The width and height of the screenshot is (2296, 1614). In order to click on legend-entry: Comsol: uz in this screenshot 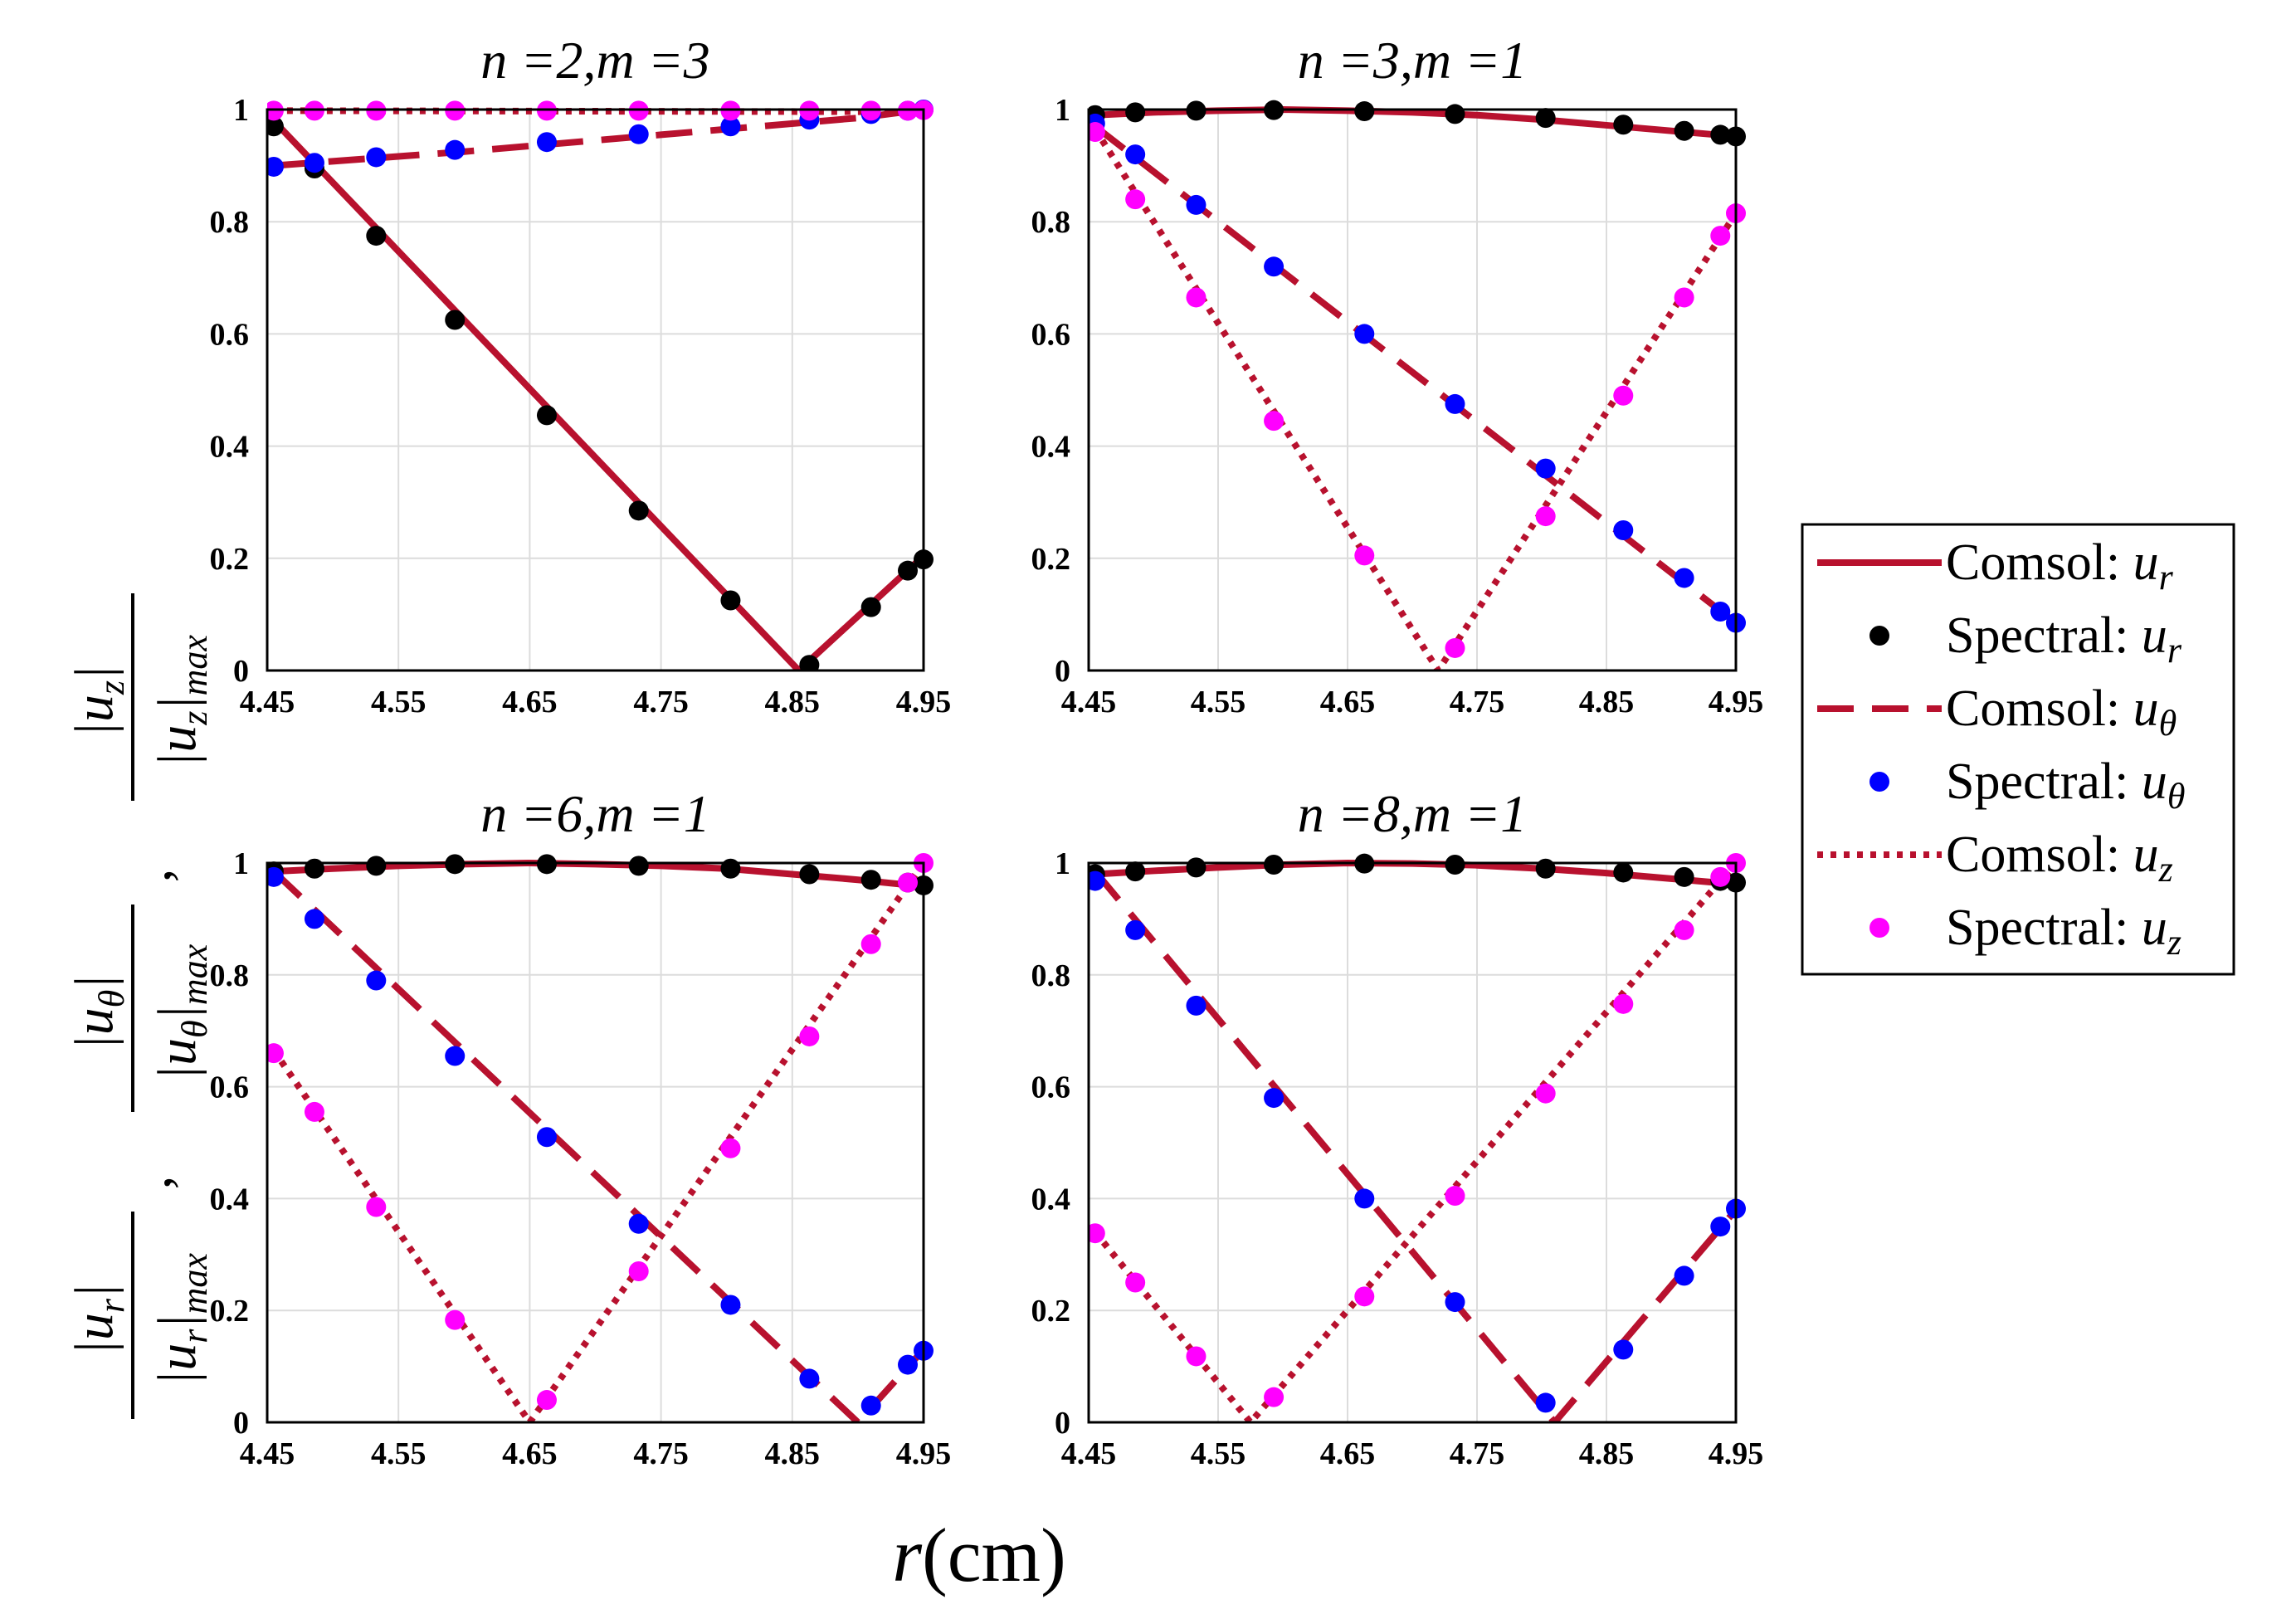, I will do `click(1995, 858)`.